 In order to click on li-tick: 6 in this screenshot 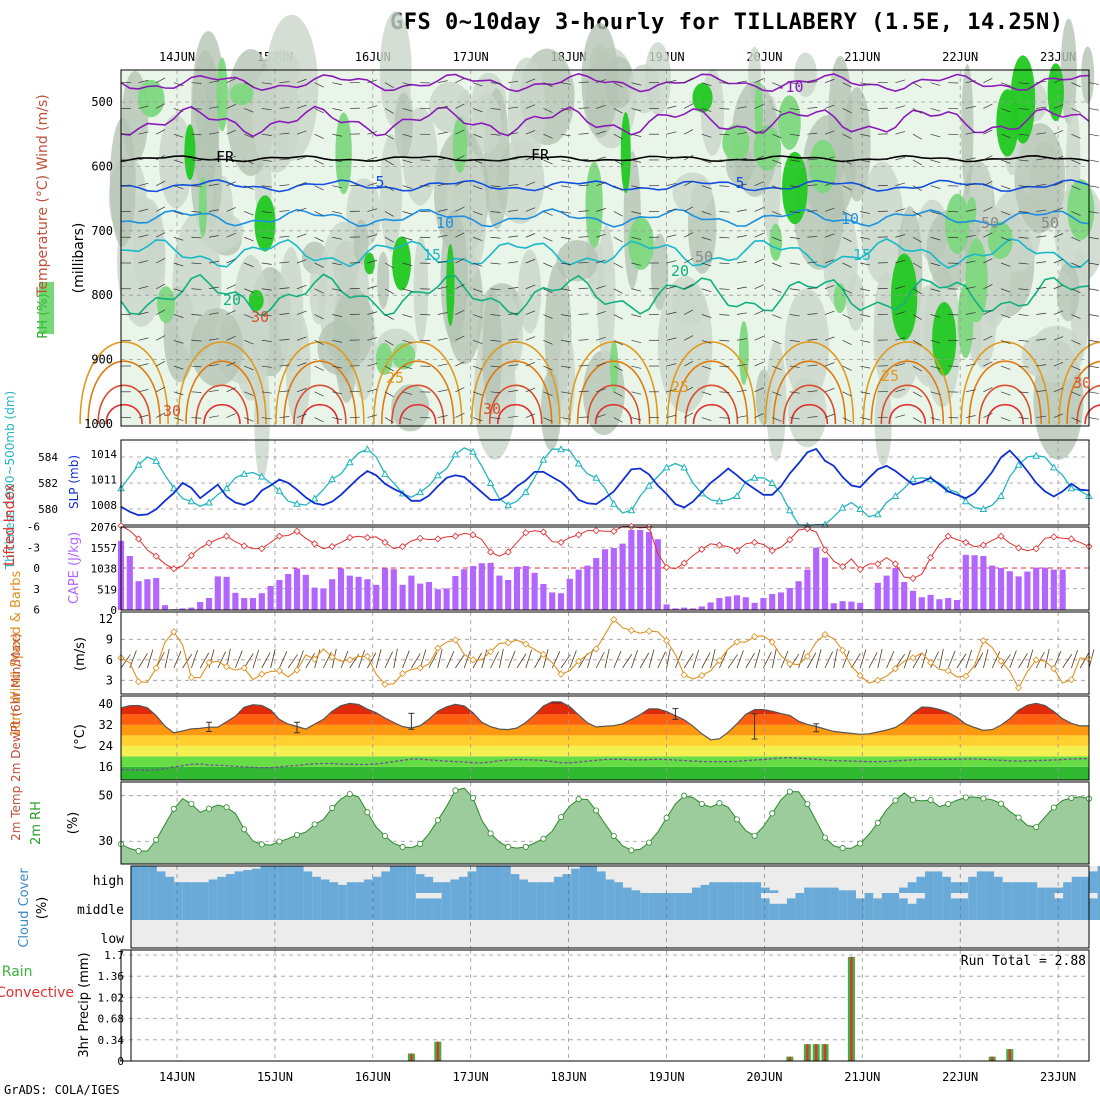, I will do `click(36, 610)`.